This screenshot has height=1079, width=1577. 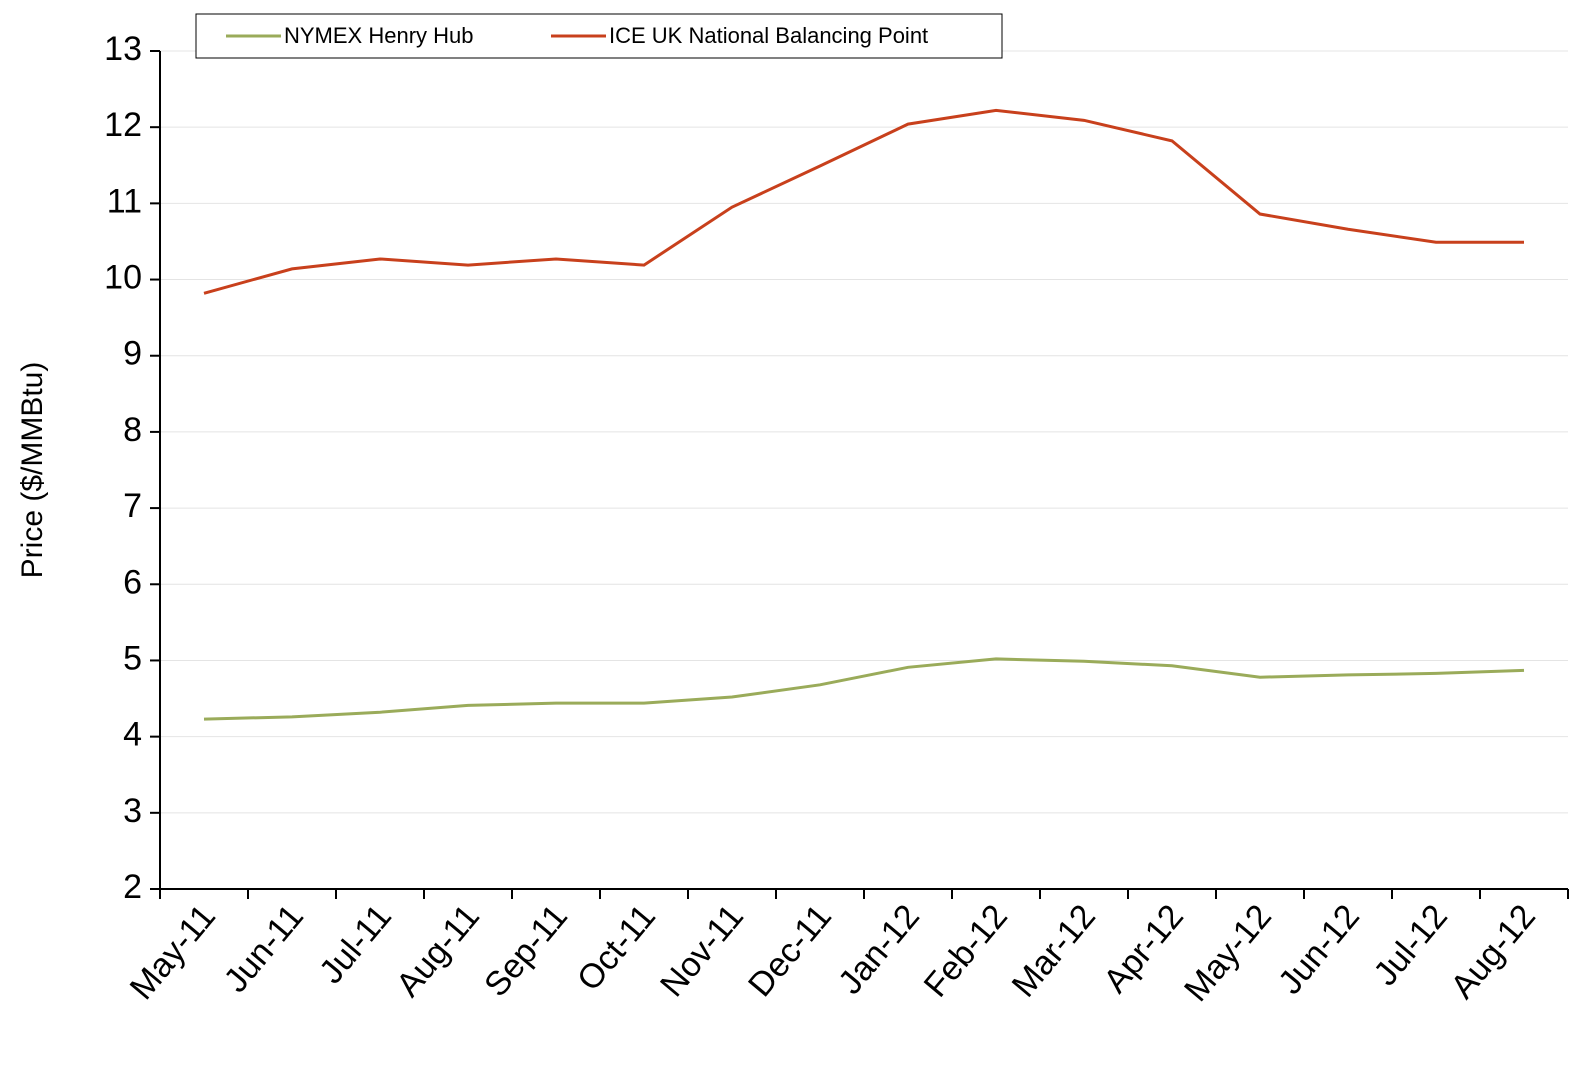 I want to click on x-tick-label: Dec-11, so click(x=790, y=950).